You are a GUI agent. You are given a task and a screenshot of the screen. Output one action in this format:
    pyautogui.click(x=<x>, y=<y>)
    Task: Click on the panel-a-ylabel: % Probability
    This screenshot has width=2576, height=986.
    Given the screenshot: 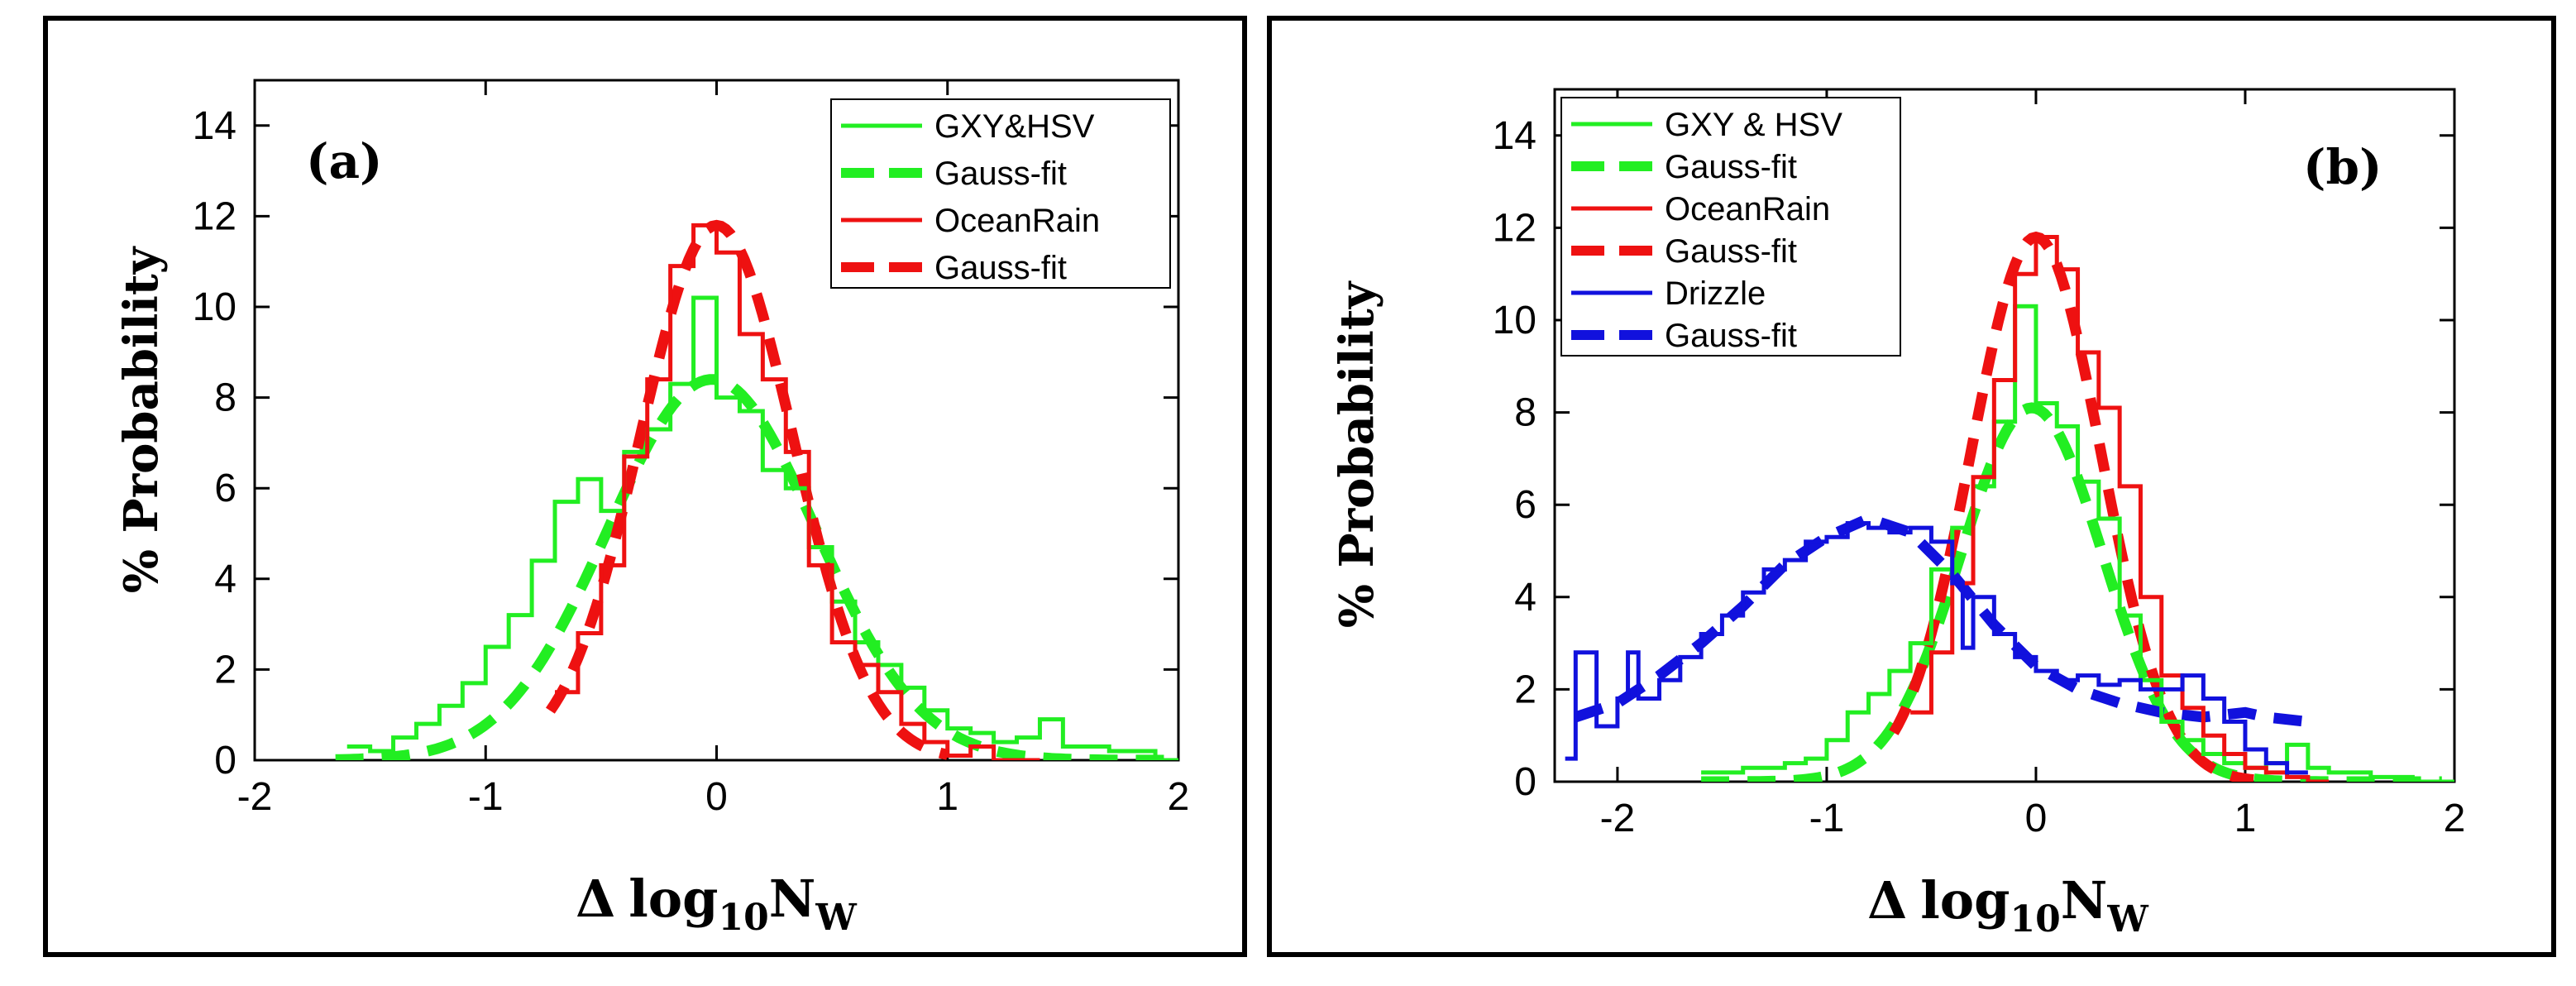 What is the action you would take?
    pyautogui.click(x=141, y=420)
    